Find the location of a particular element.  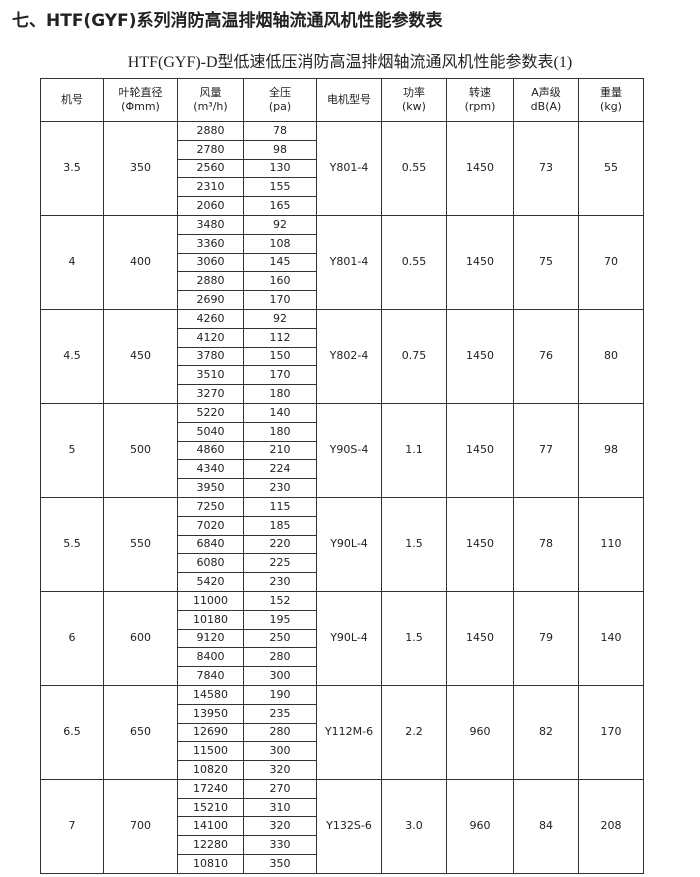

data-row: 2880 160 is located at coordinates (342, 281).